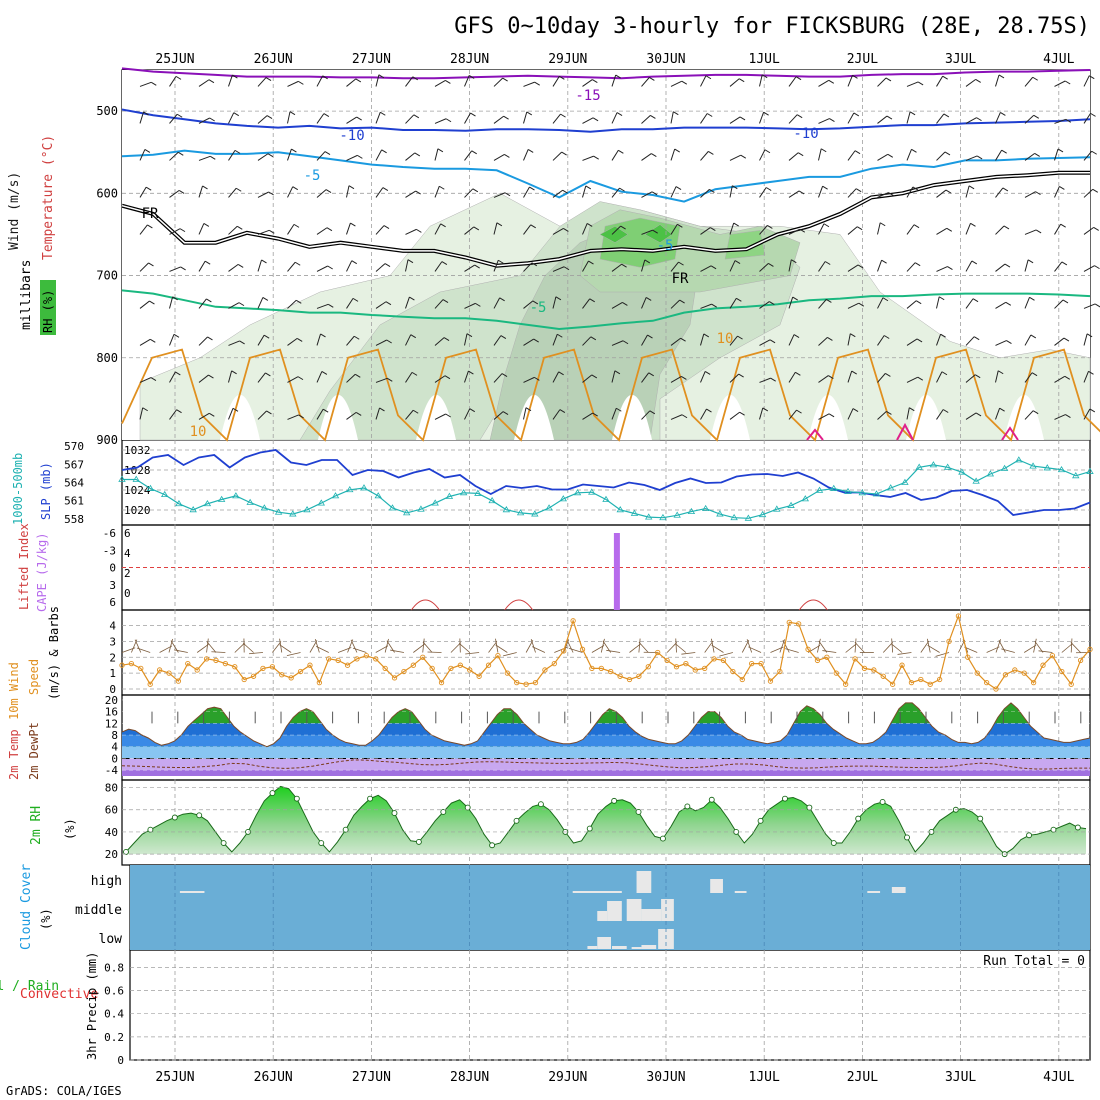  What do you see at coordinates (112, 657) in the screenshot?
I see `wind-tick-label: 2` at bounding box center [112, 657].